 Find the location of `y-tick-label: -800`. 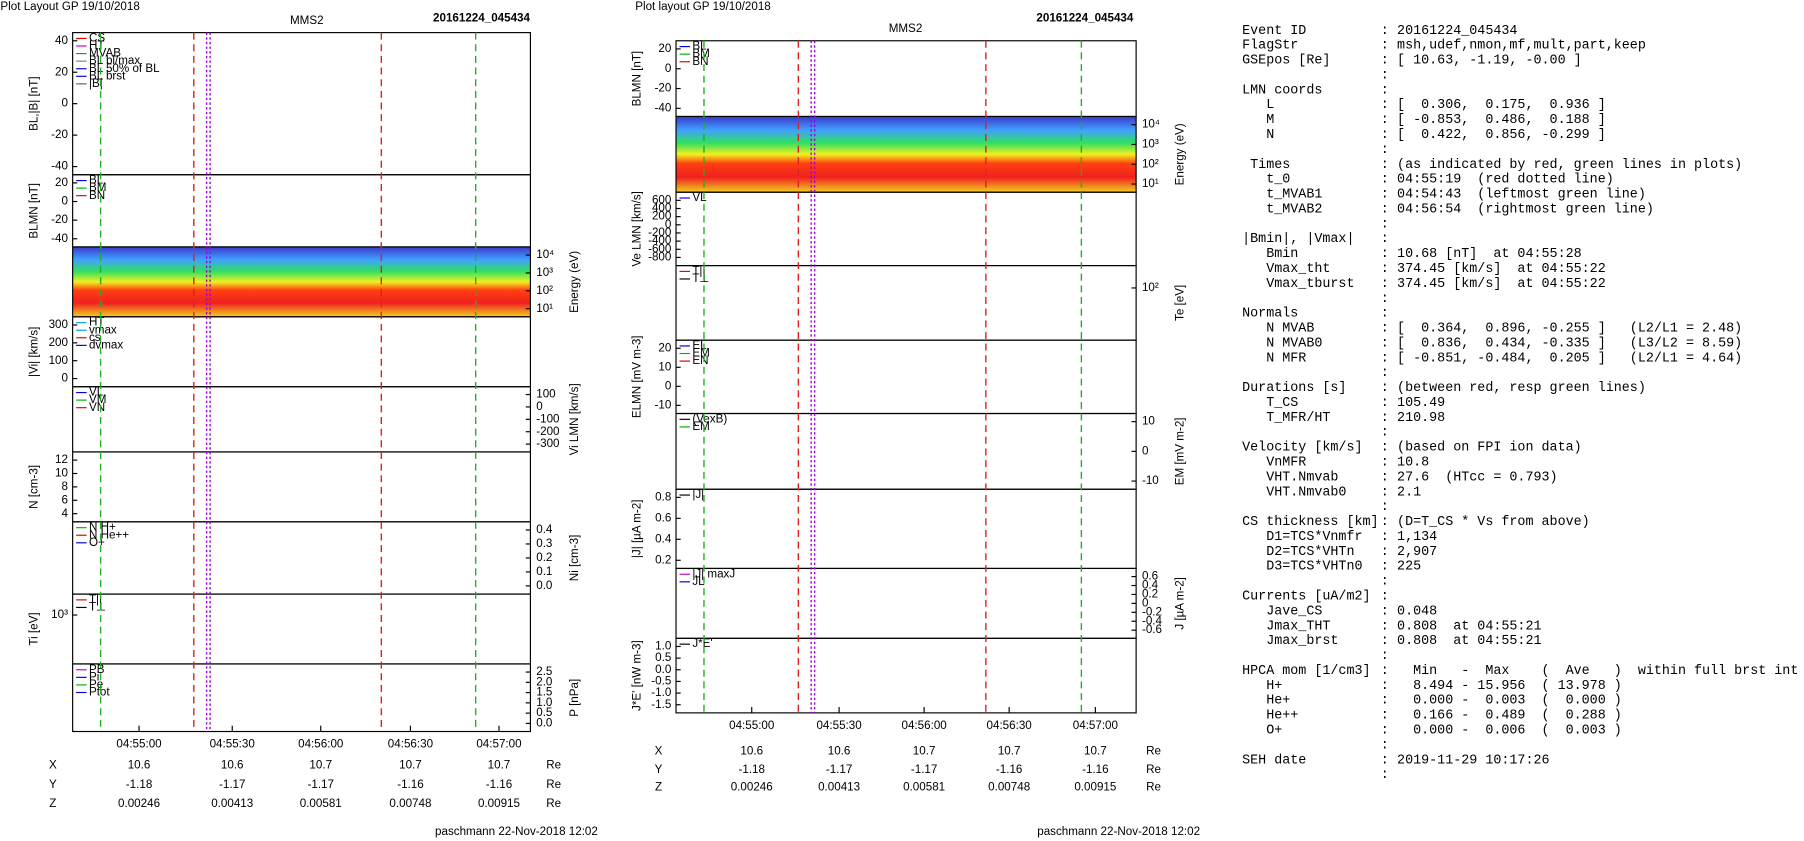

y-tick-label: -800 is located at coordinates (660, 257).